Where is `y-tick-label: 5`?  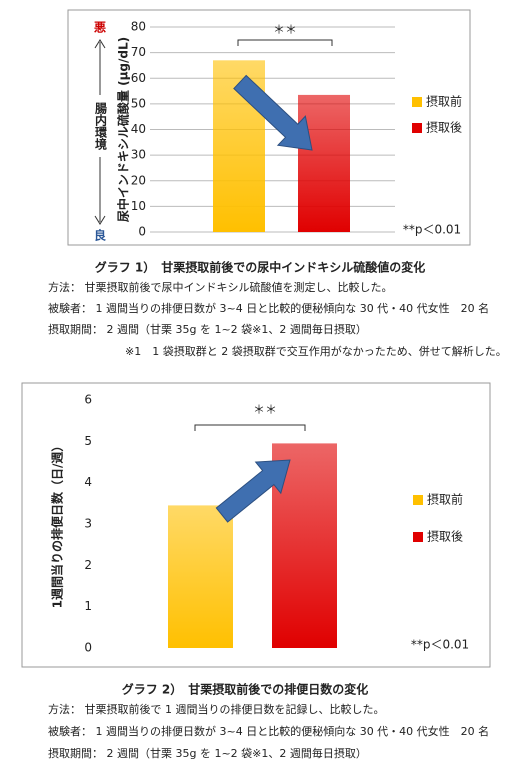 y-tick-label: 5 is located at coordinates (88, 441).